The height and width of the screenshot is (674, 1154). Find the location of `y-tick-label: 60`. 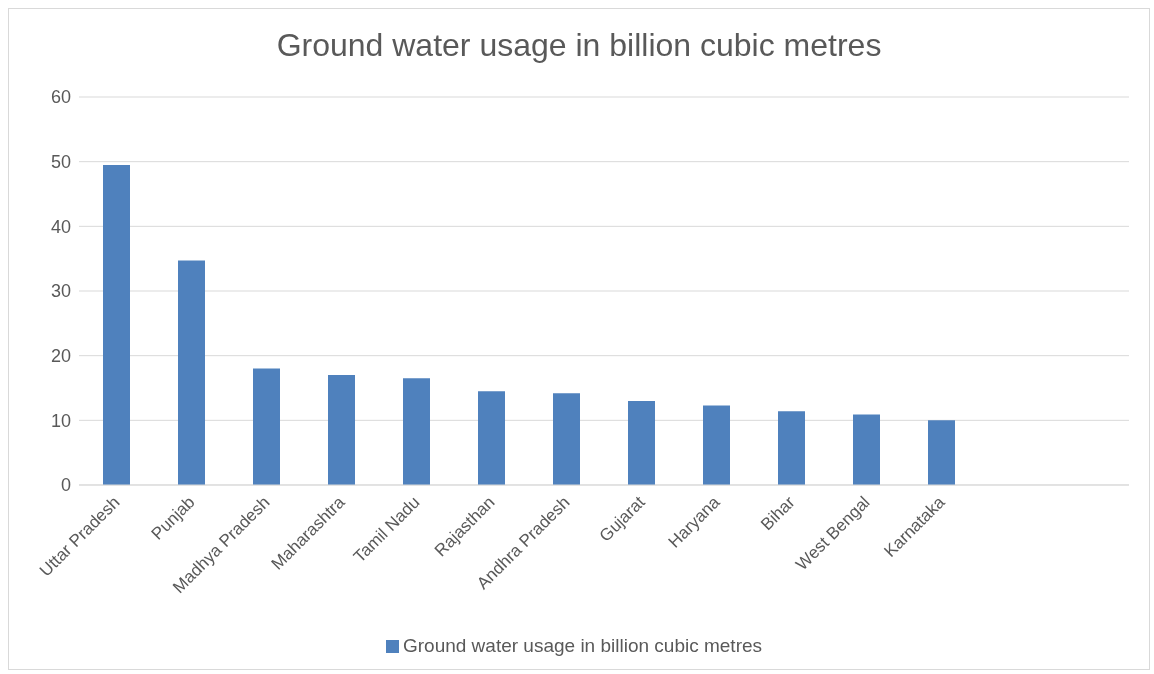

y-tick-label: 60 is located at coordinates (60, 97).